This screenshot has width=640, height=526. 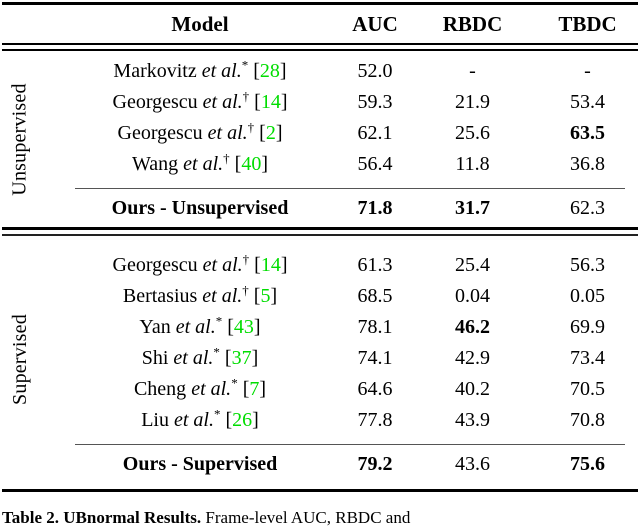 What do you see at coordinates (472, 419) in the screenshot?
I see `value-cell: 43.9` at bounding box center [472, 419].